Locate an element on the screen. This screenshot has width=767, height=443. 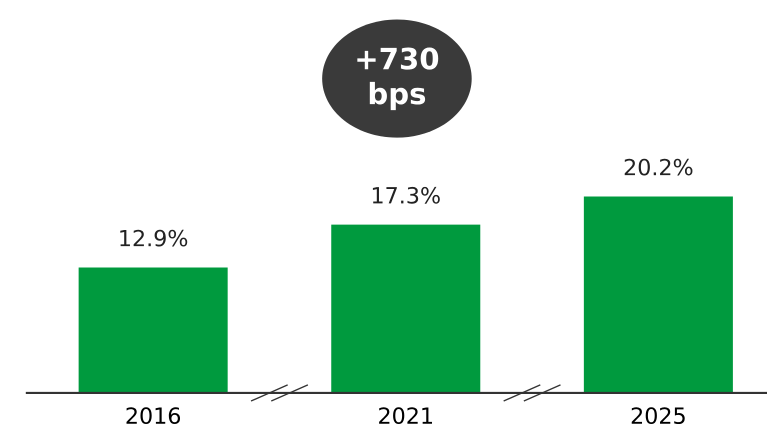
x-tick-label: 2021 is located at coordinates (405, 415).